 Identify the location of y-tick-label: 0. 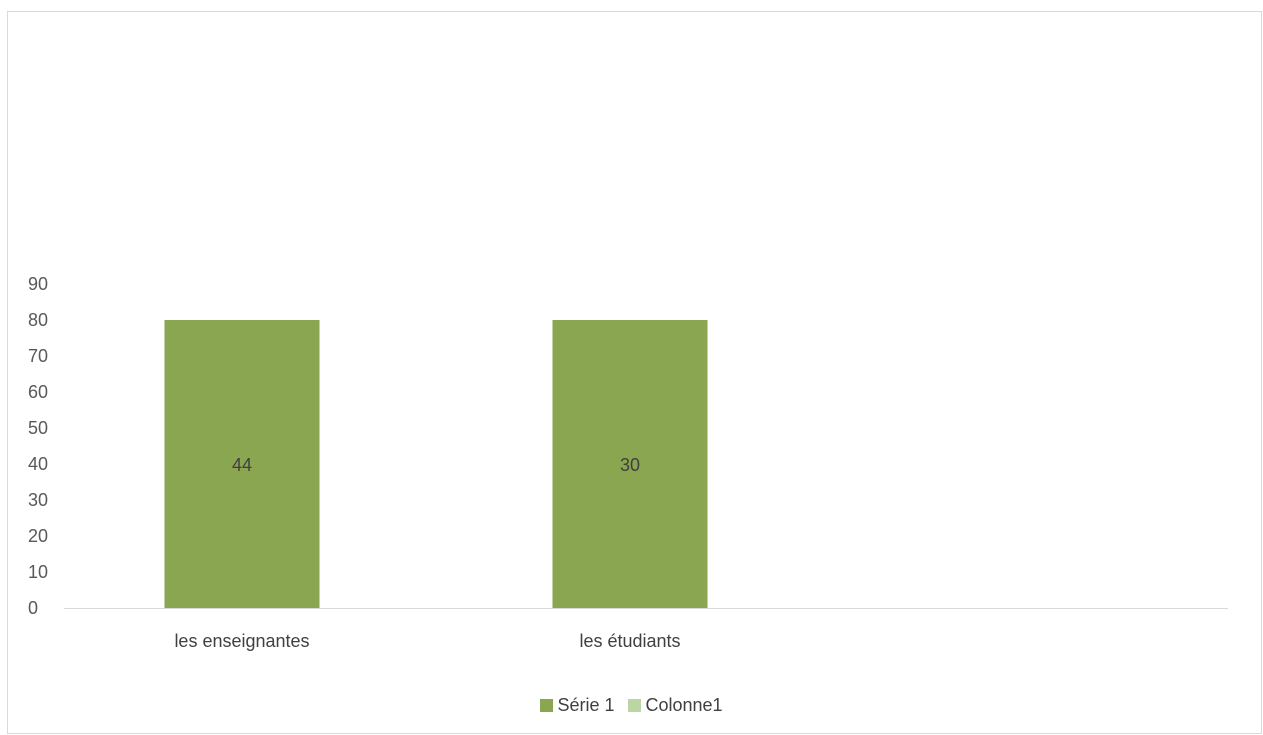
(33, 608).